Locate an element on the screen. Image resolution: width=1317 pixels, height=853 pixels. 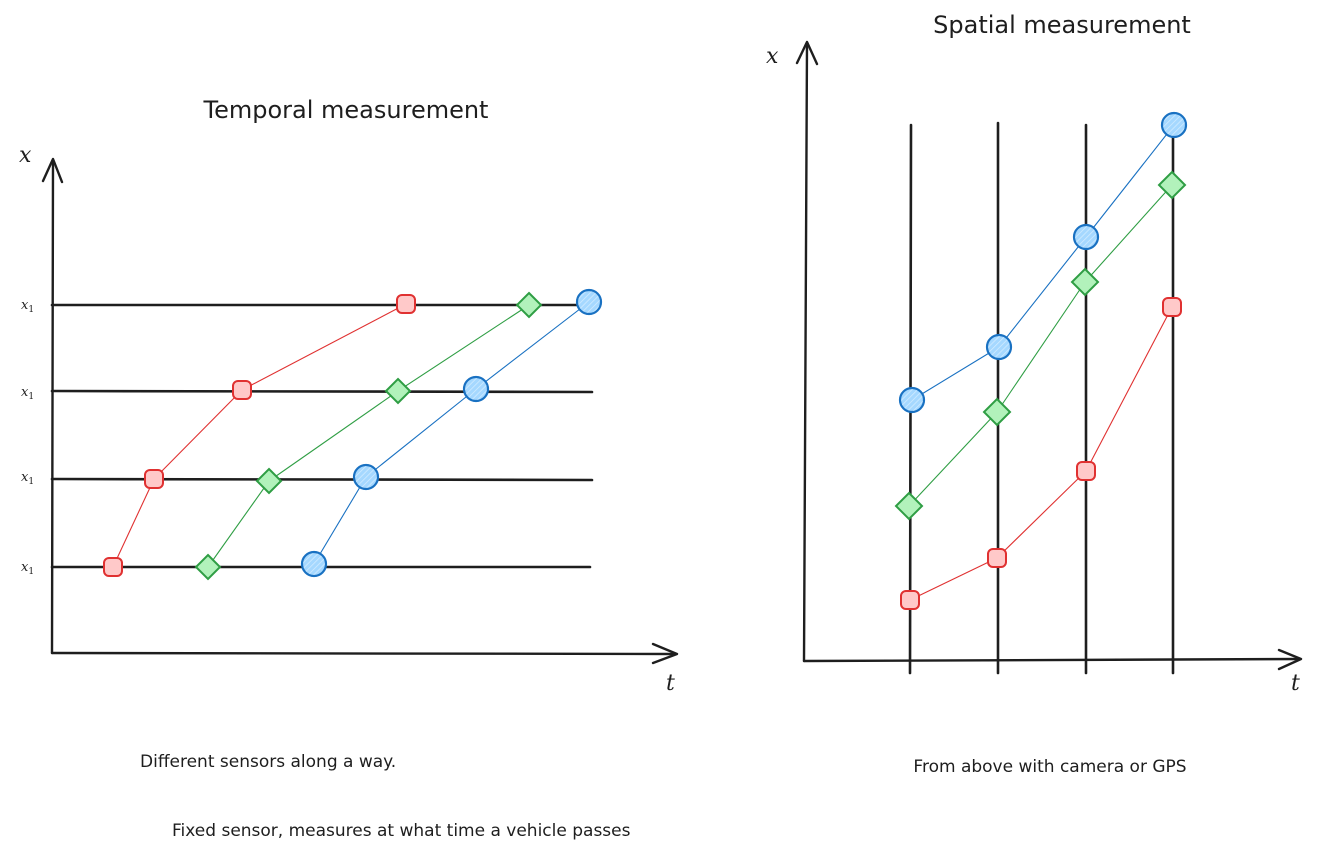
sensor-lines is located at coordinates (322, 436).